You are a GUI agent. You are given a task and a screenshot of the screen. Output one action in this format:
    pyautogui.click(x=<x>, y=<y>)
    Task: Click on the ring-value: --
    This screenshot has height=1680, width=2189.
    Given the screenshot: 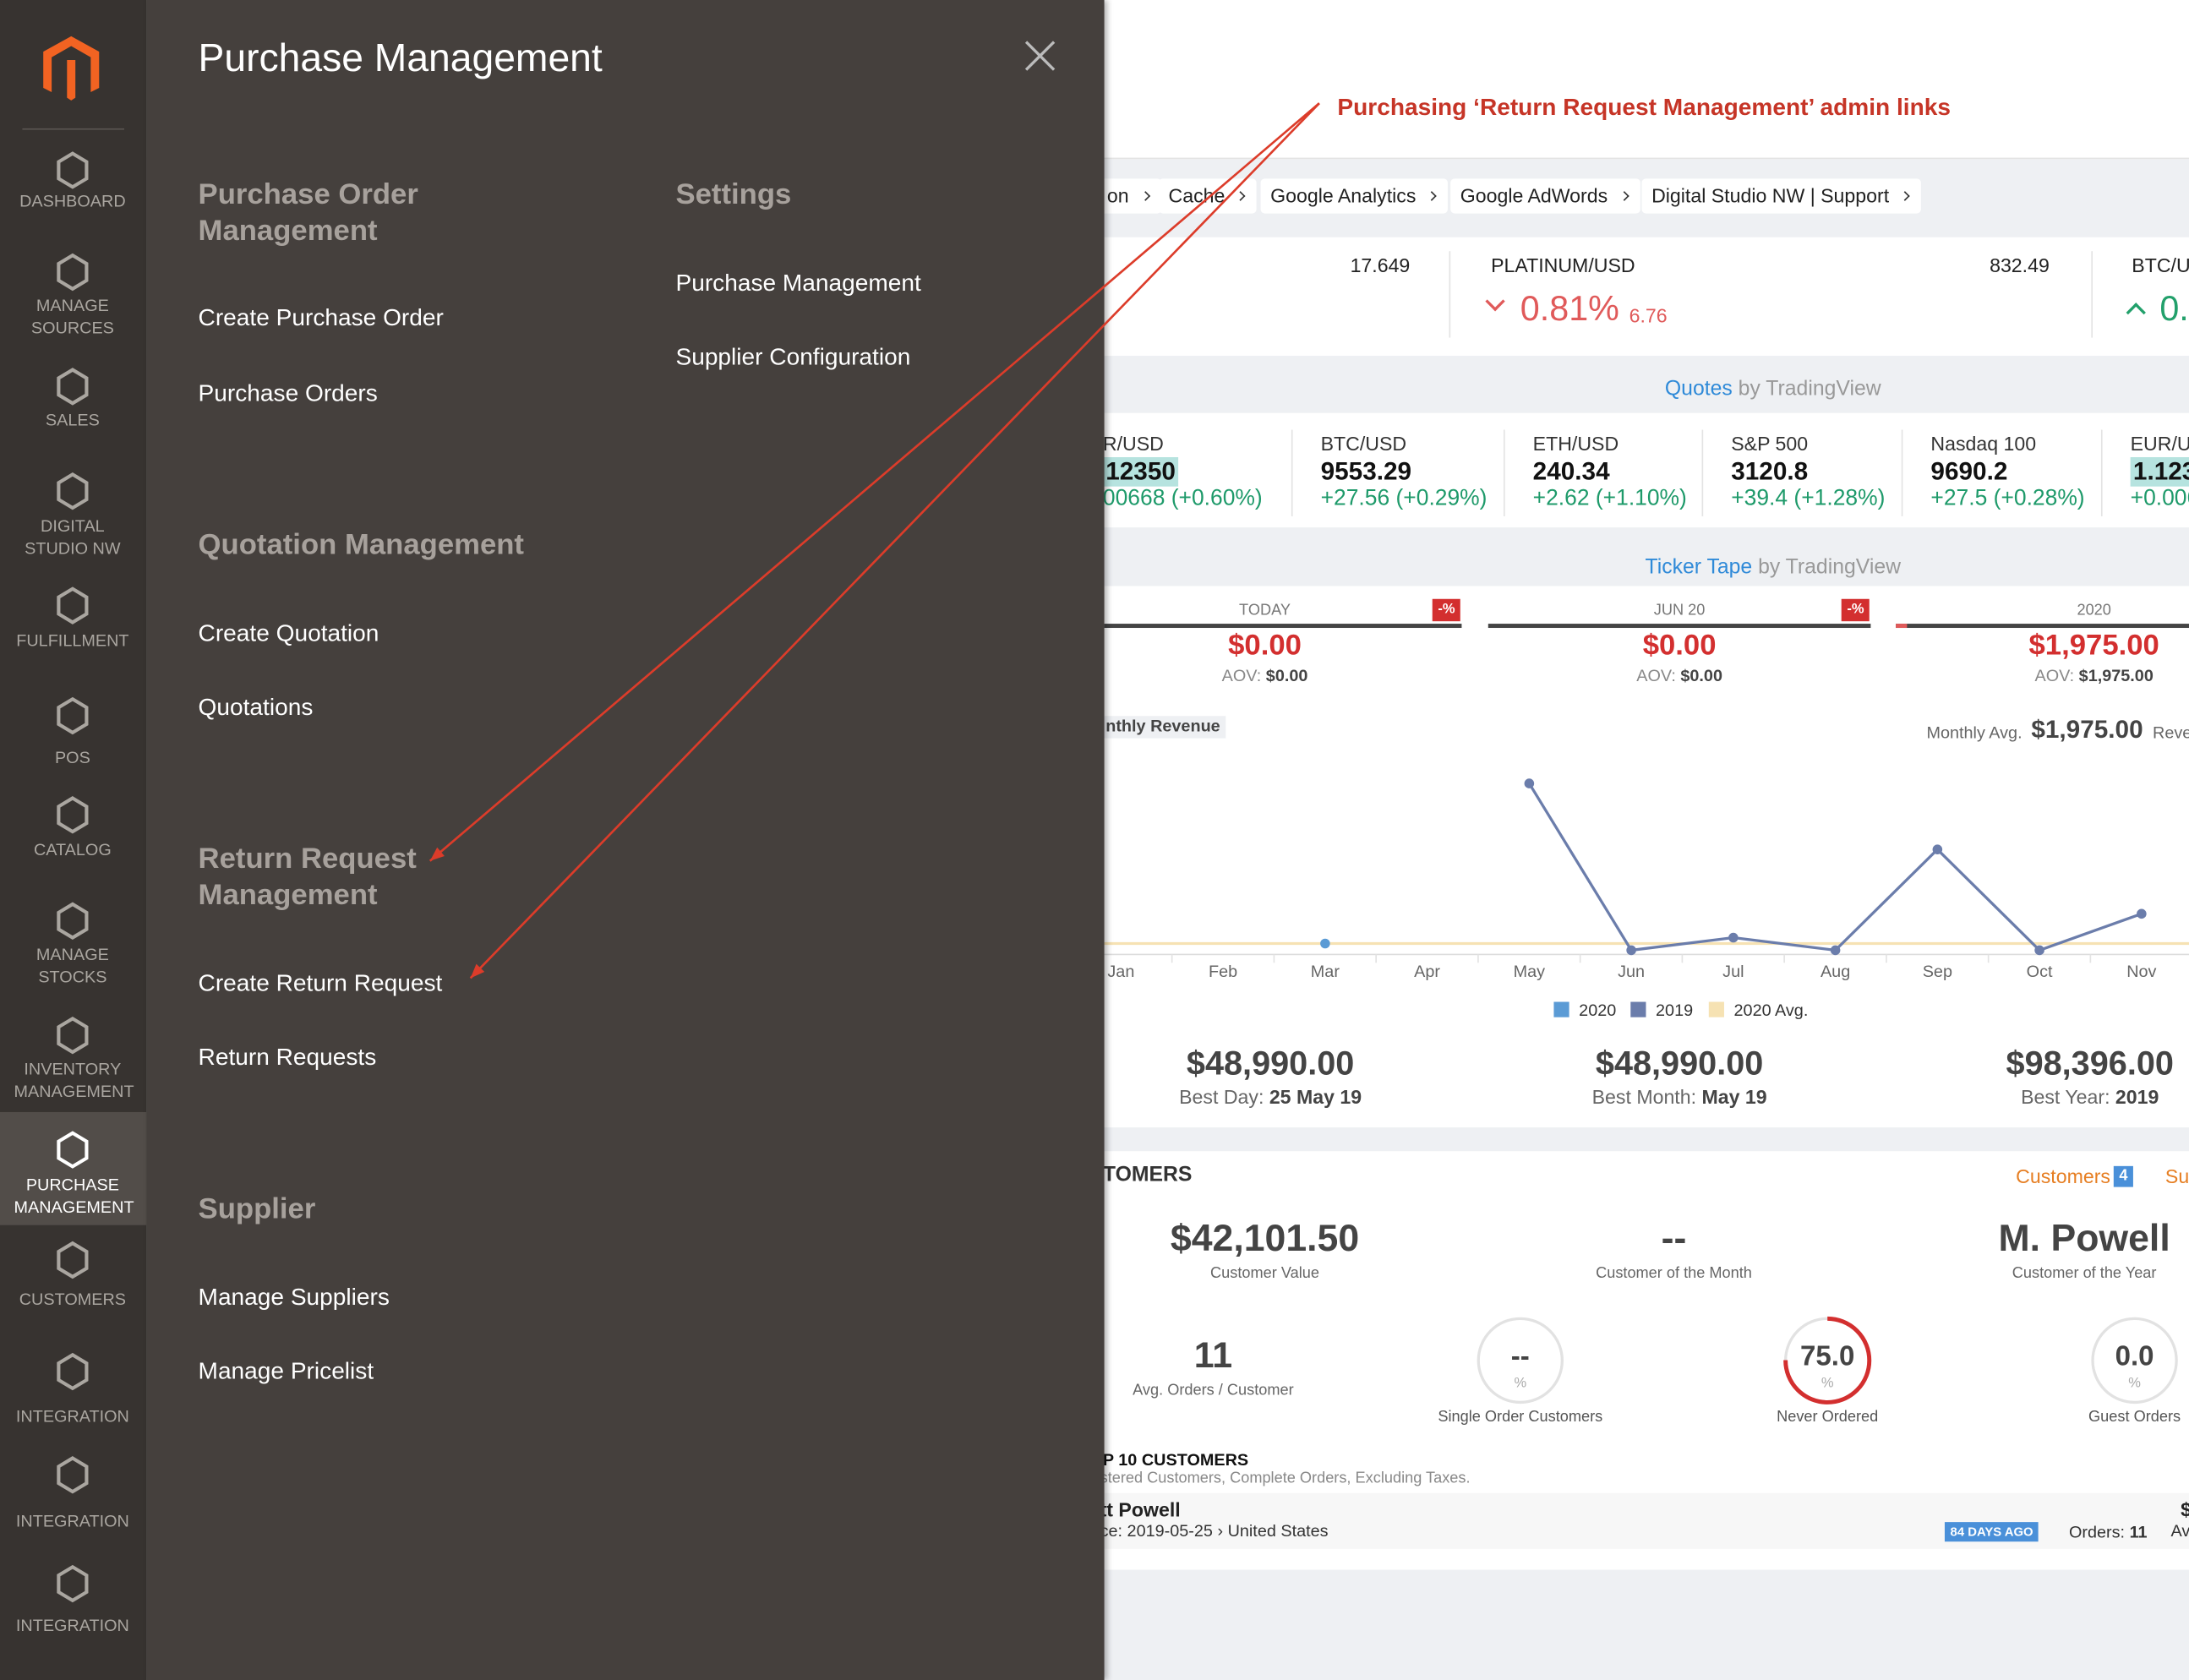 What is the action you would take?
    pyautogui.click(x=1520, y=1356)
    